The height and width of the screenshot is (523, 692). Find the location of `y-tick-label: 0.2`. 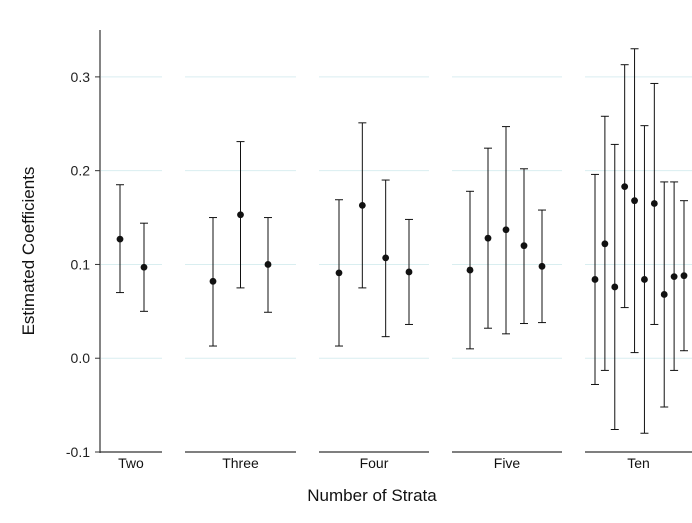

y-tick-label: 0.2 is located at coordinates (81, 171).